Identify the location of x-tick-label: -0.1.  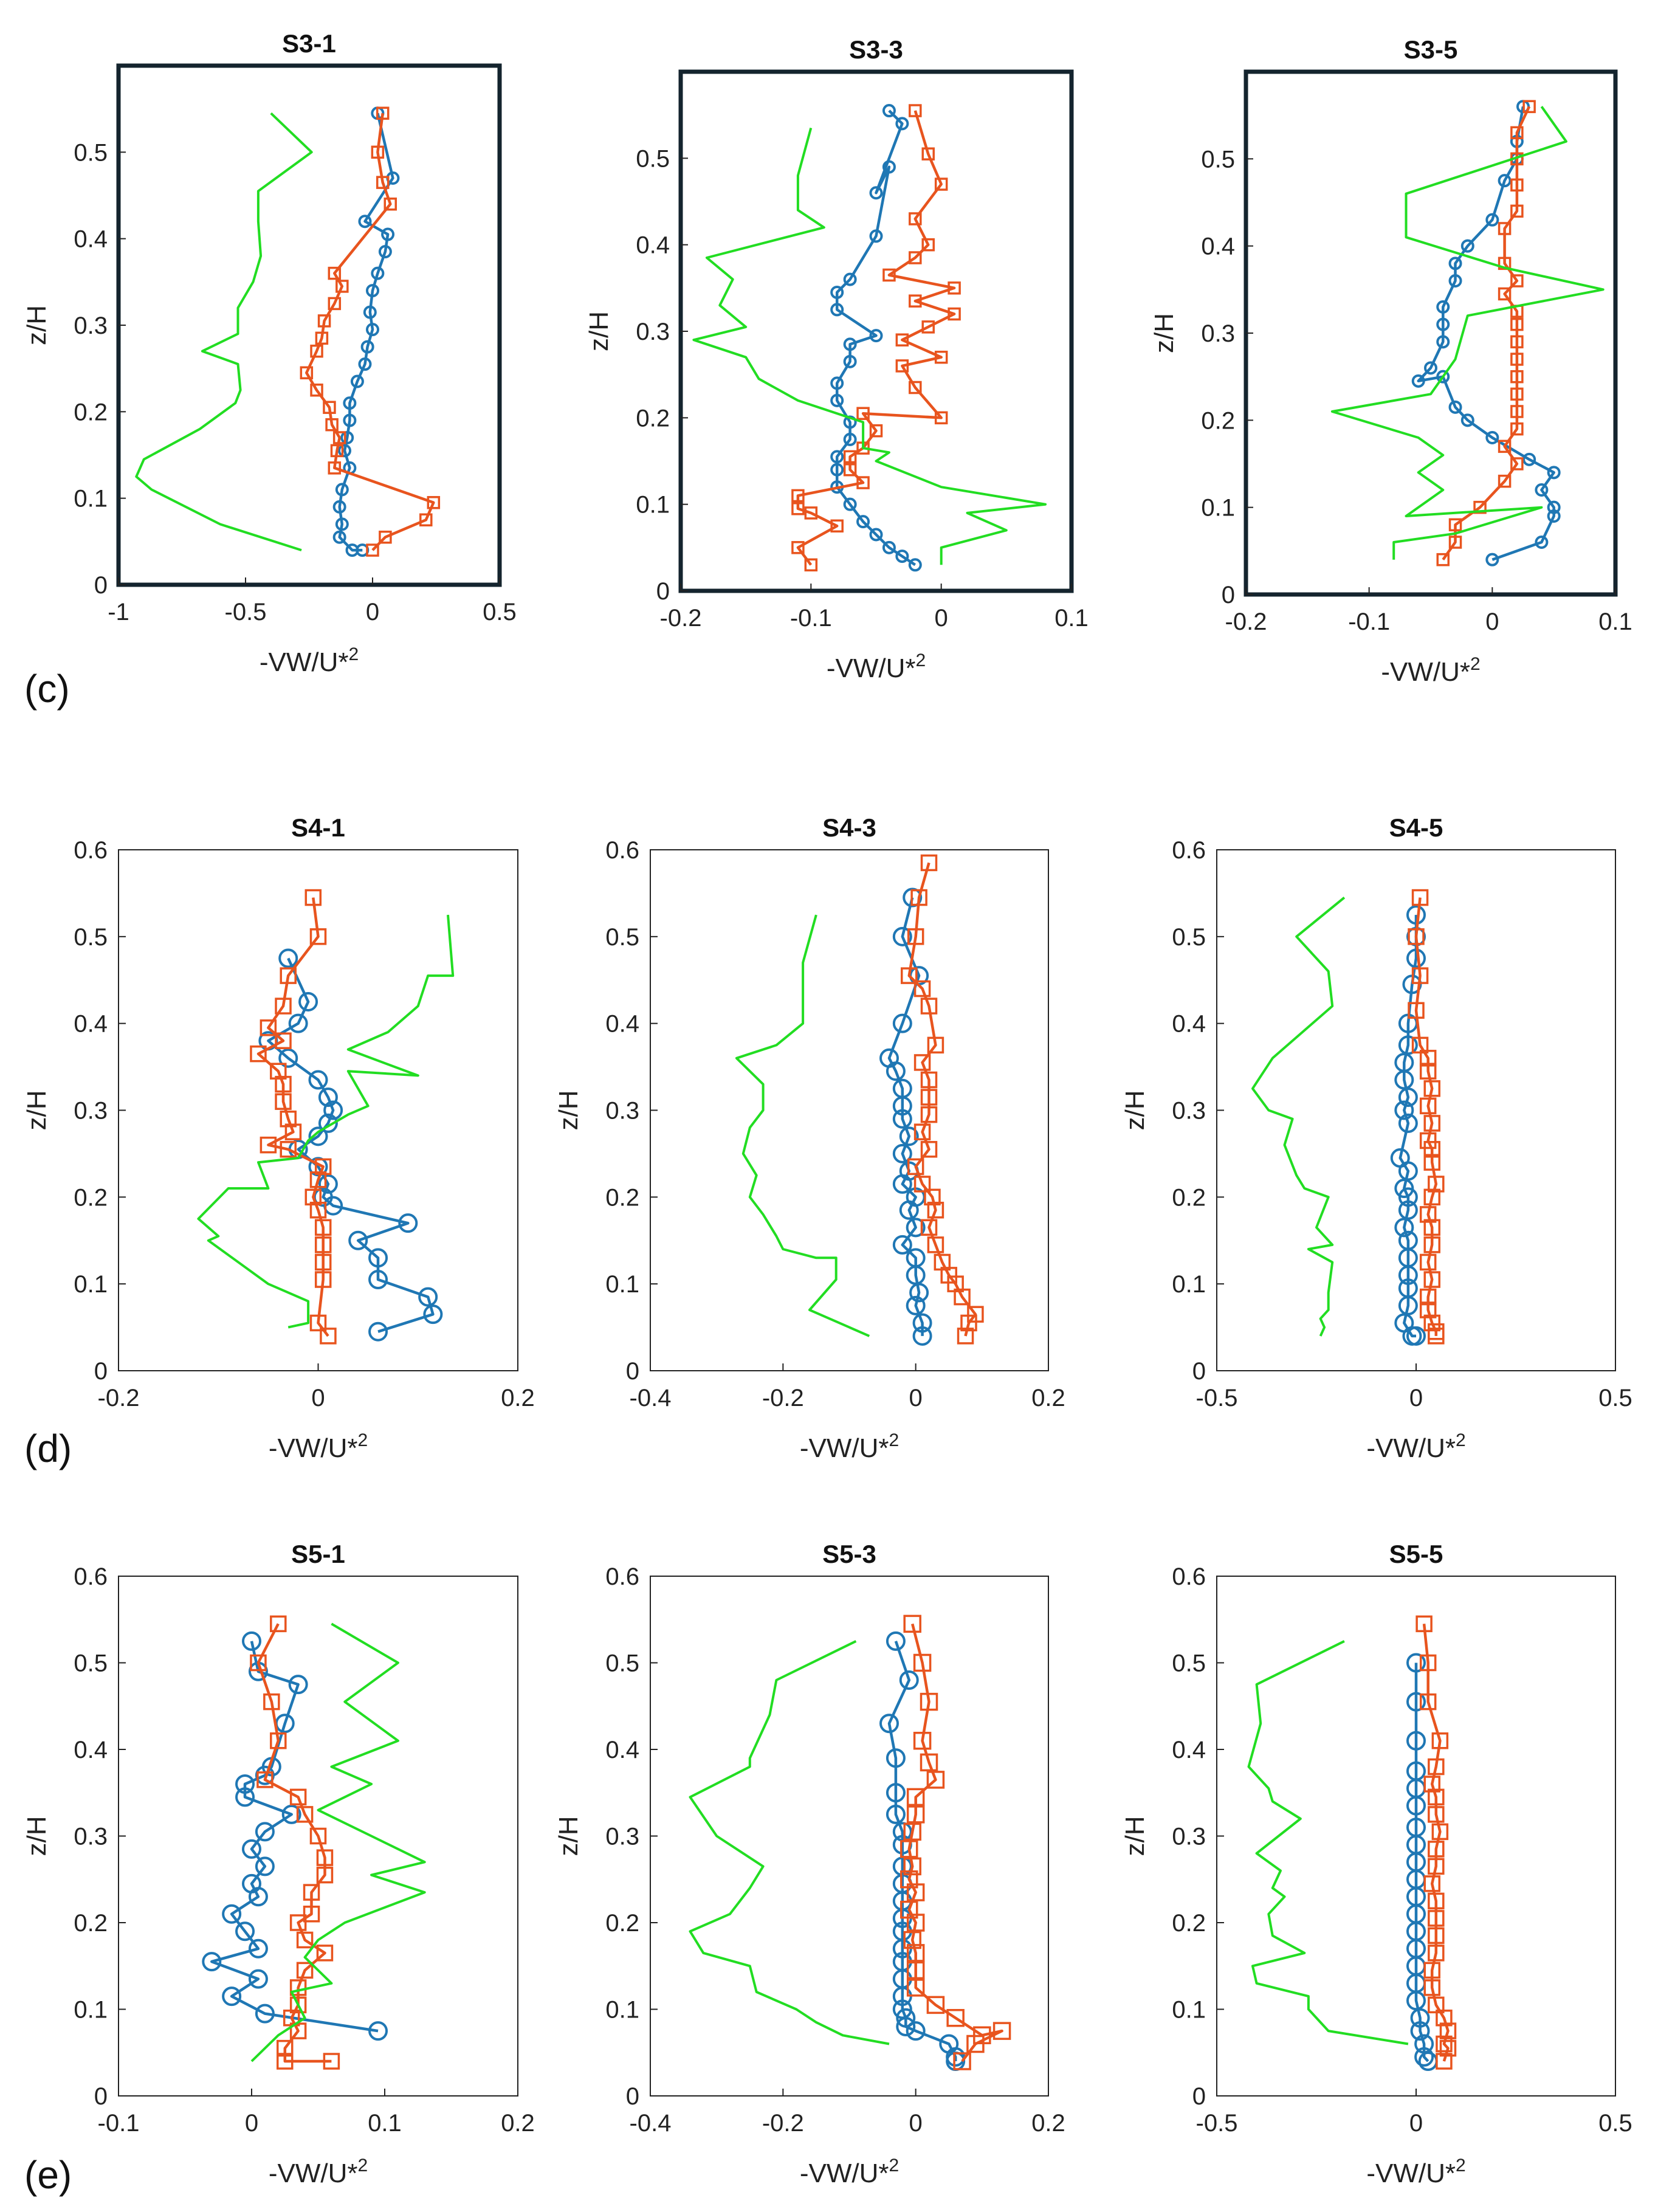
(119, 2123).